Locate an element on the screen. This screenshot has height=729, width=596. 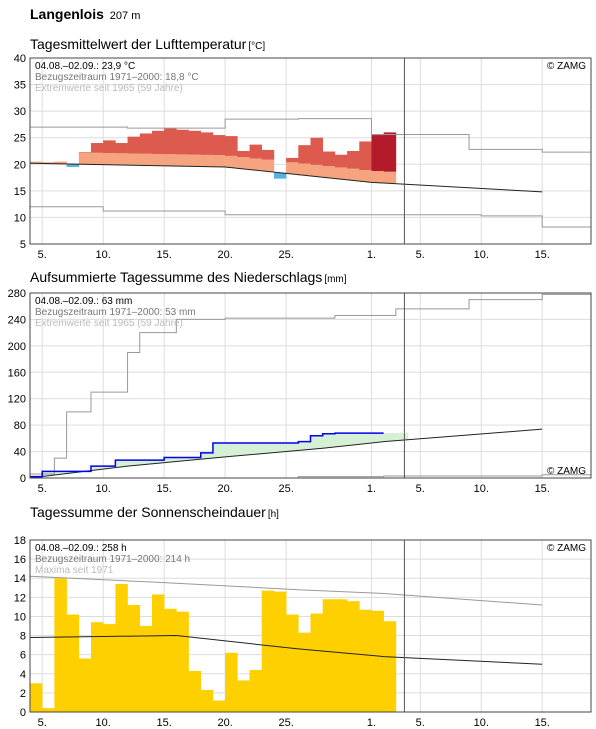
station-header: Langenlois 207 m is located at coordinates (85, 14).